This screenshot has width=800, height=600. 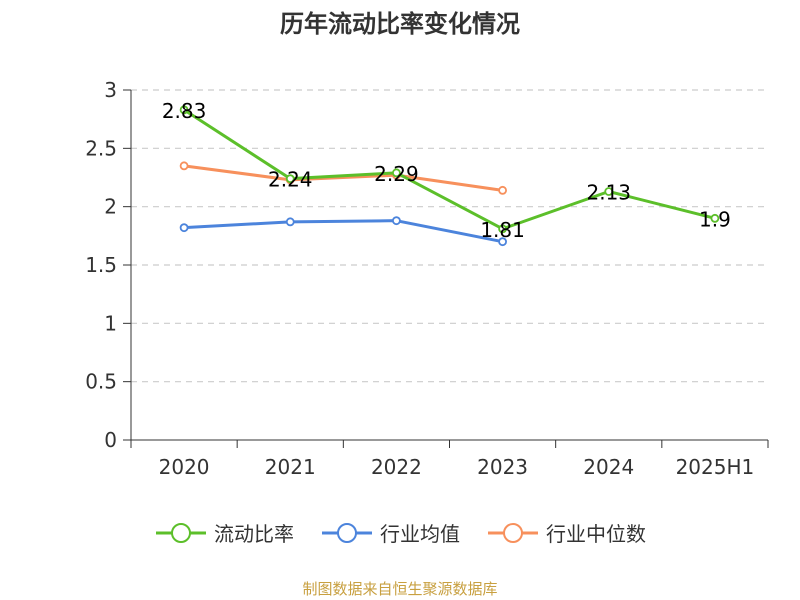 I want to click on x-tick-label: 2023, so click(x=502, y=467).